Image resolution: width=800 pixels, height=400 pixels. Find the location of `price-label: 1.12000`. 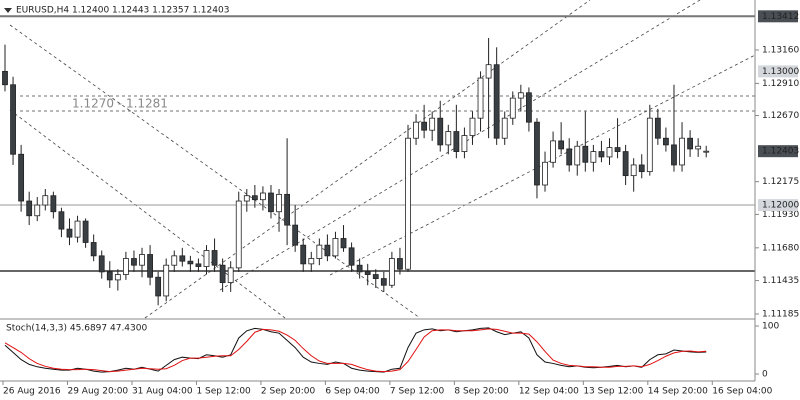

price-label: 1.12000 is located at coordinates (780, 206).